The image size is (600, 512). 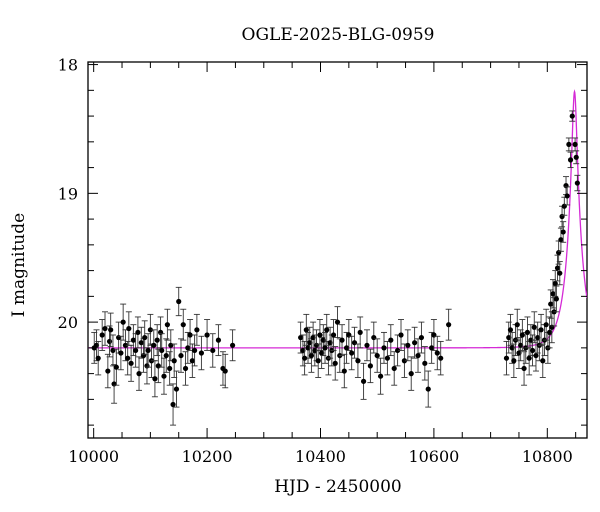 What do you see at coordinates (68, 193) in the screenshot?
I see `y-tick-label: 19` at bounding box center [68, 193].